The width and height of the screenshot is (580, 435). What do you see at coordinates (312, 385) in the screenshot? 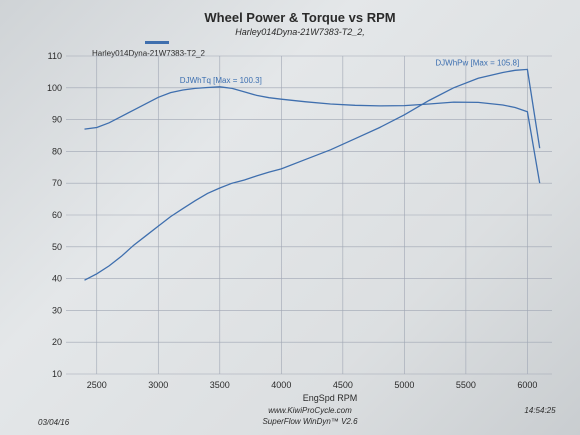
I see `x-axis-ticks: 2500 3000 3500 4000 4500 5000 5500 6000` at bounding box center [312, 385].